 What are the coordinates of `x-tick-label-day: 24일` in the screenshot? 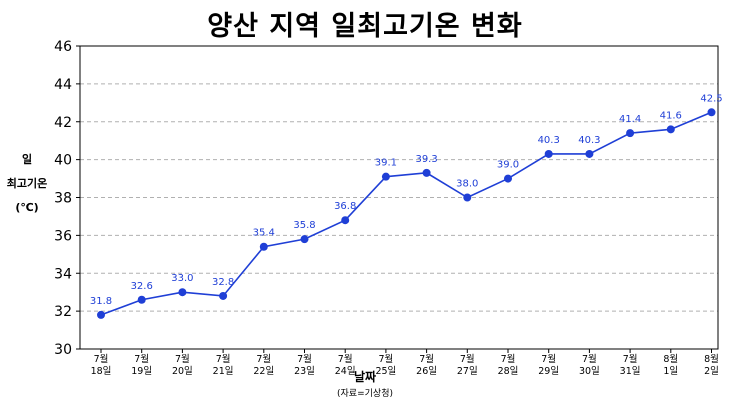 It's located at (345, 371).